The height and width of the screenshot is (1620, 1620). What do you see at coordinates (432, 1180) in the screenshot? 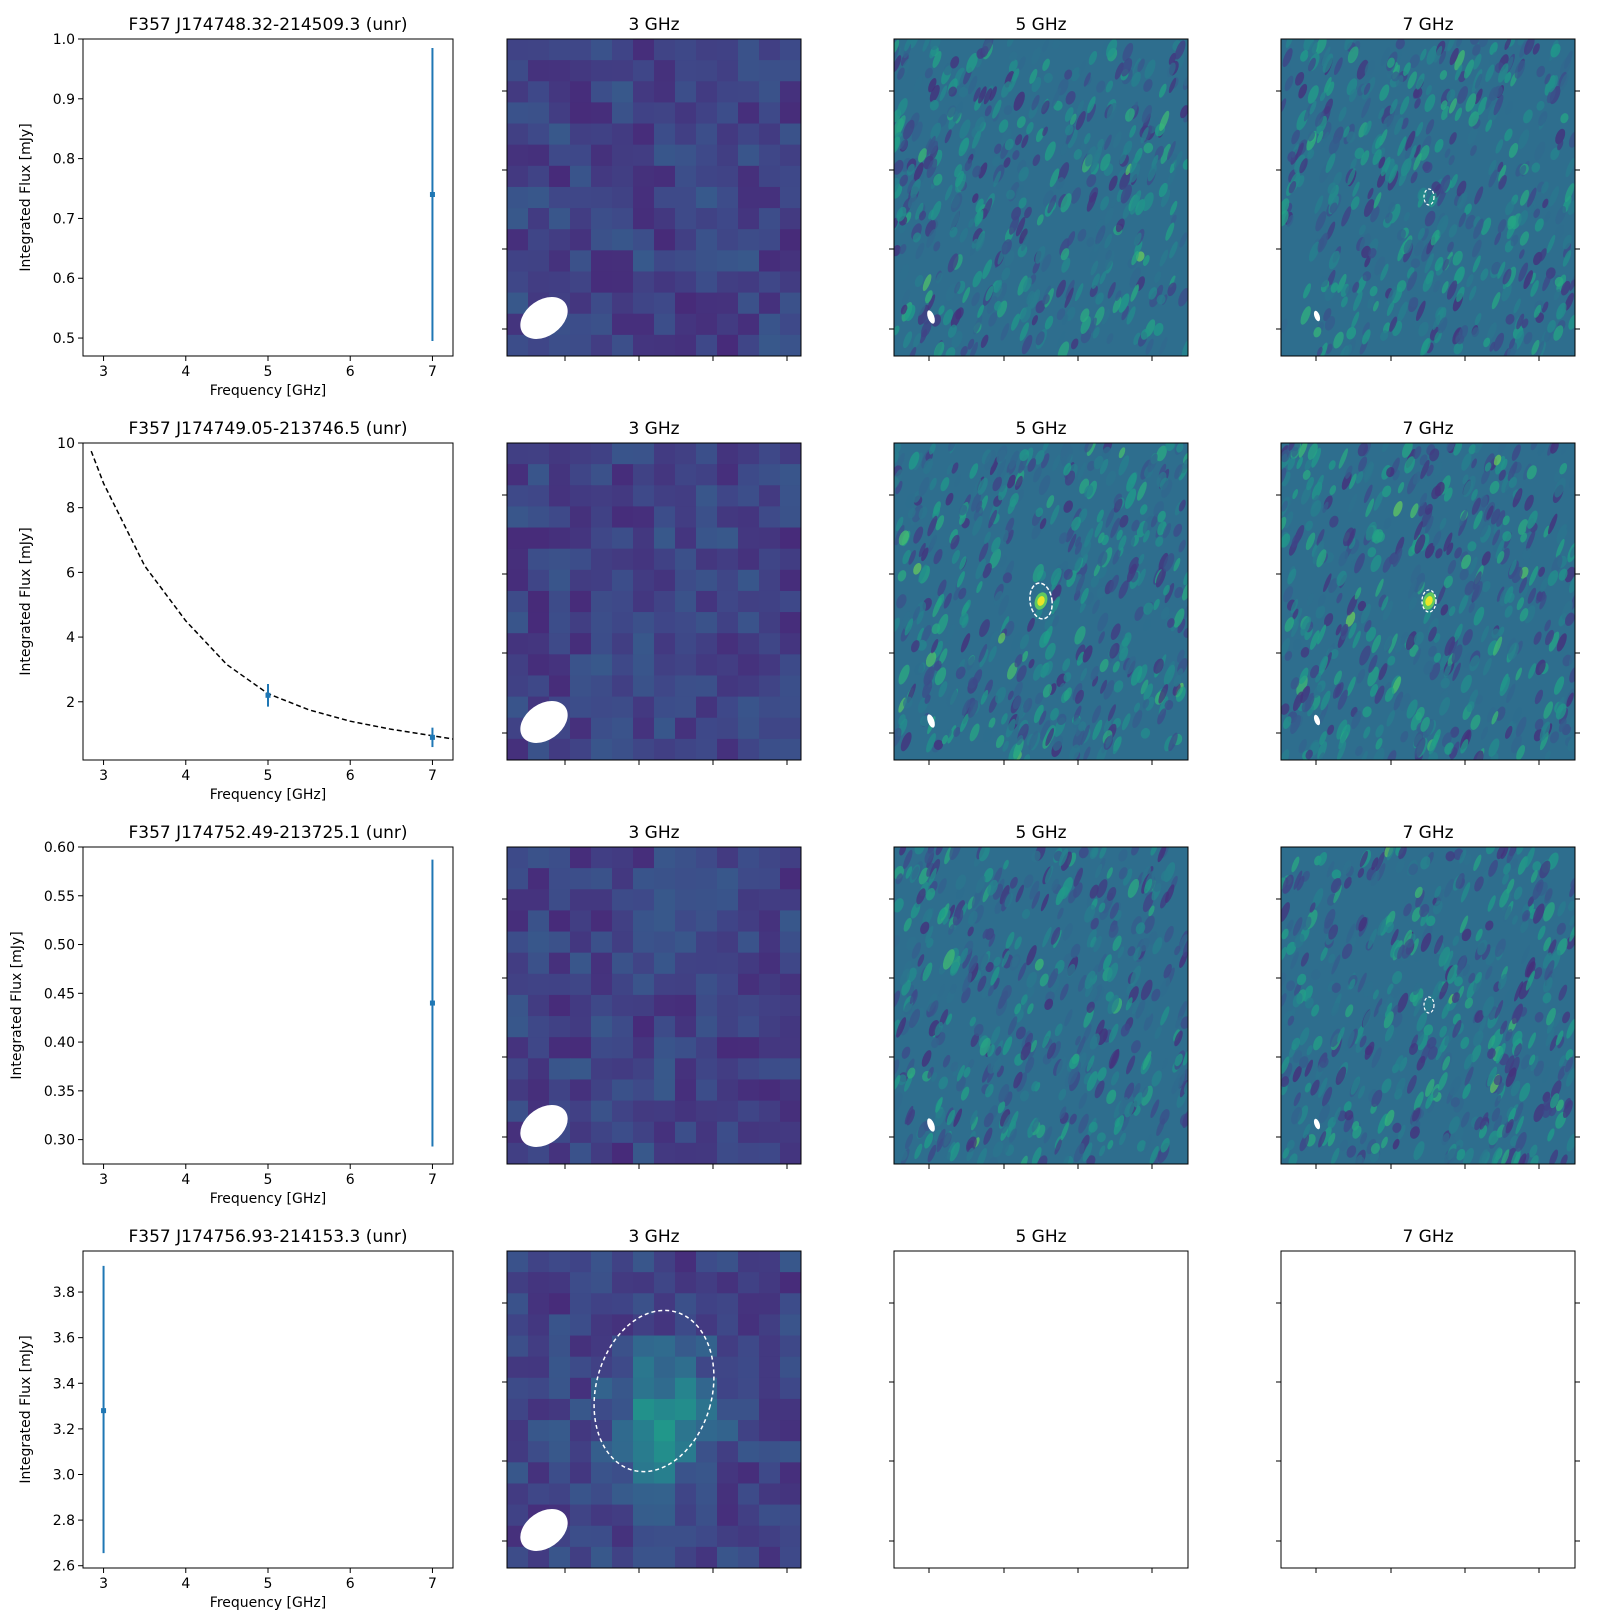
I see `x-tick-label: 7` at bounding box center [432, 1180].